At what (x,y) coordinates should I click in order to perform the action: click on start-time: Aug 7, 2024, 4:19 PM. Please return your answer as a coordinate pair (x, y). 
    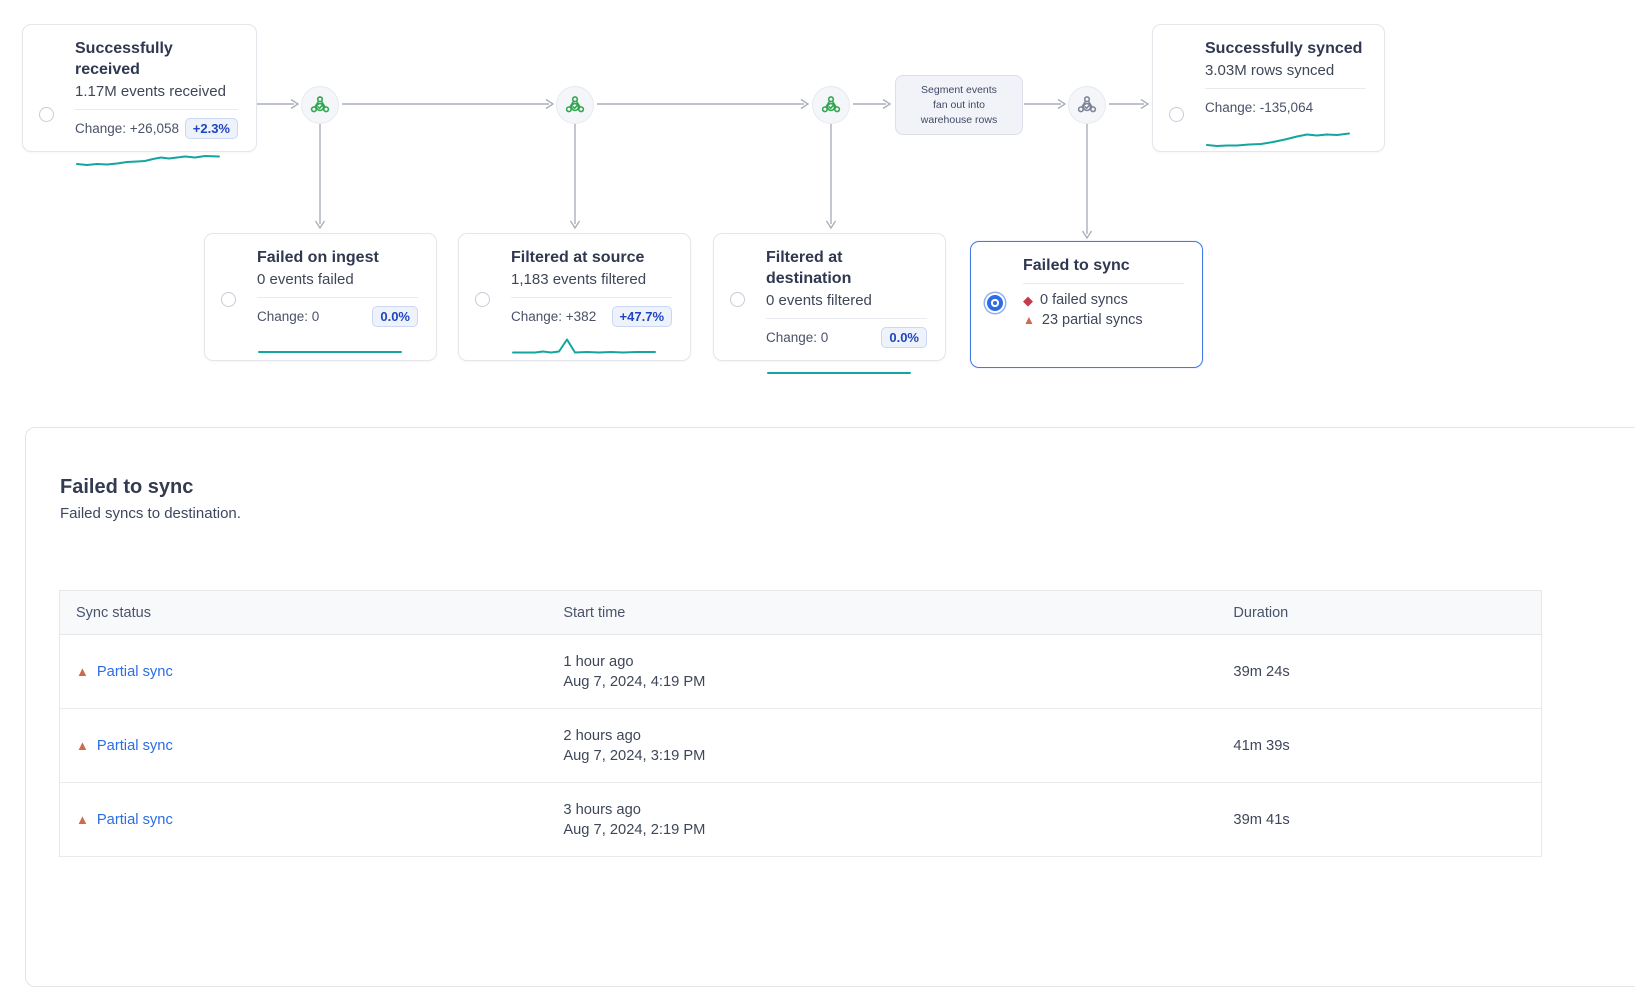
    Looking at the image, I should click on (634, 681).